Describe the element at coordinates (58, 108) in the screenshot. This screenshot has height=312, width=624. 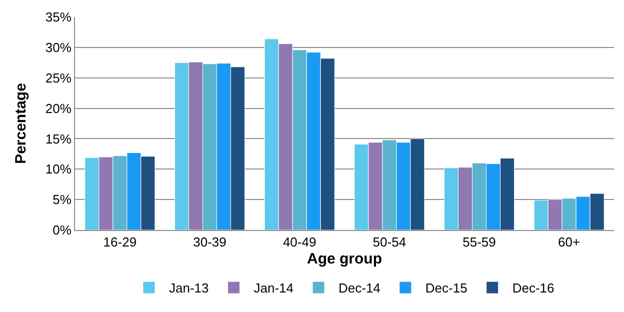
I see `y-tick-label: 20%` at that location.